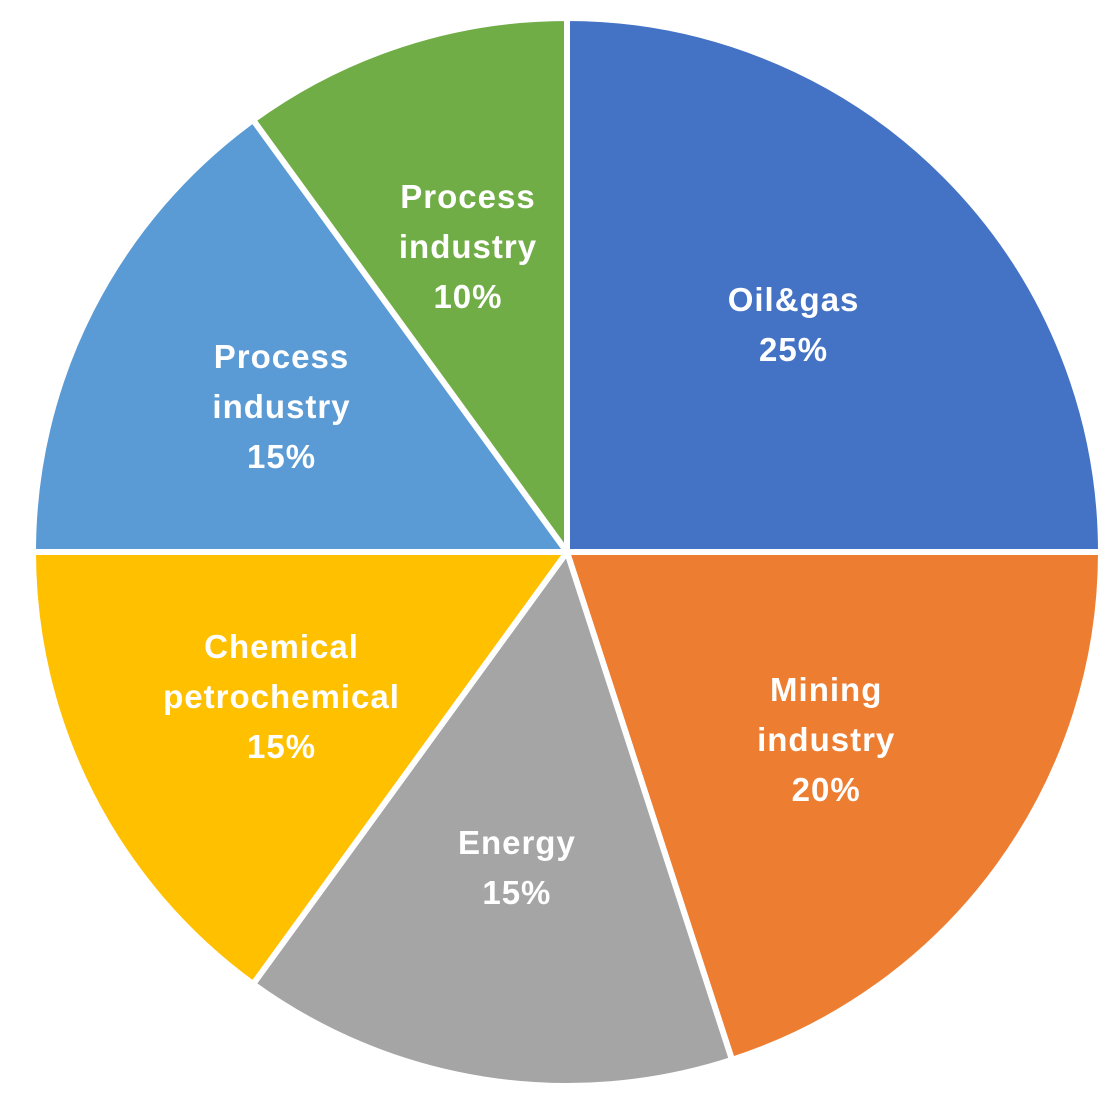 This screenshot has height=1105, width=1117. What do you see at coordinates (468, 297) in the screenshot?
I see `value-label: 10%` at bounding box center [468, 297].